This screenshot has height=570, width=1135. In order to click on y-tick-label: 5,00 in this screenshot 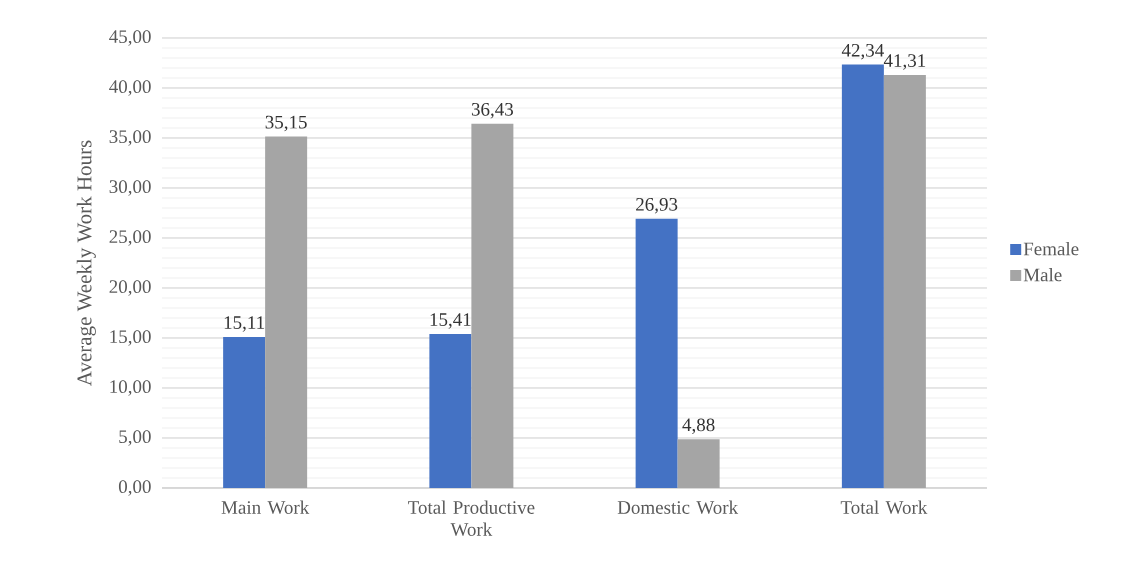, I will do `click(135, 438)`.